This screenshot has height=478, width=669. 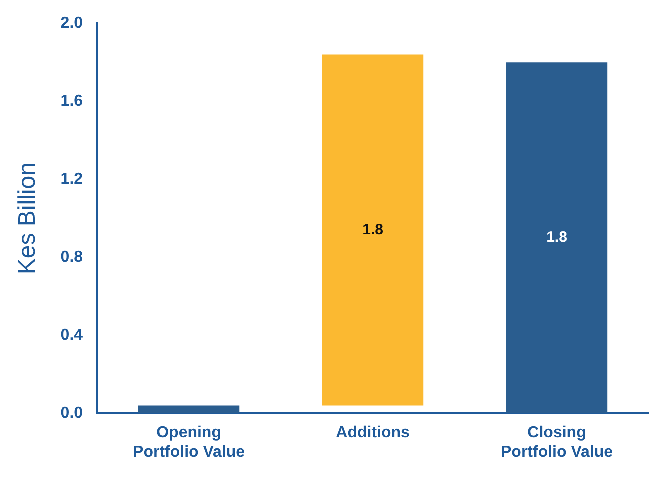 What do you see at coordinates (72, 23) in the screenshot?
I see `y-tick-label: 2.0` at bounding box center [72, 23].